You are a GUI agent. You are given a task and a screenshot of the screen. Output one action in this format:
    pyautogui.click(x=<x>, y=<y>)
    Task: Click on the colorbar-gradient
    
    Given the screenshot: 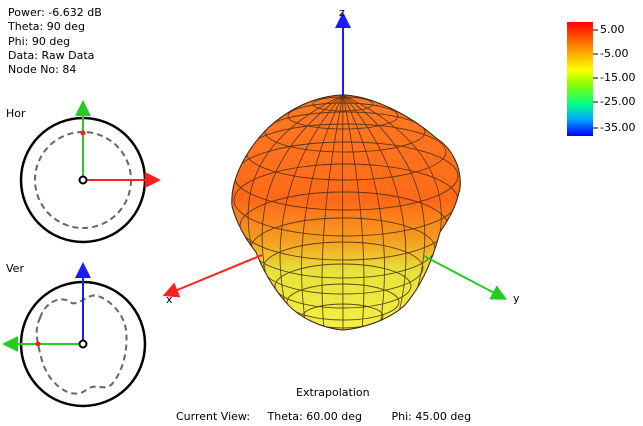 What is the action you would take?
    pyautogui.click(x=580, y=79)
    